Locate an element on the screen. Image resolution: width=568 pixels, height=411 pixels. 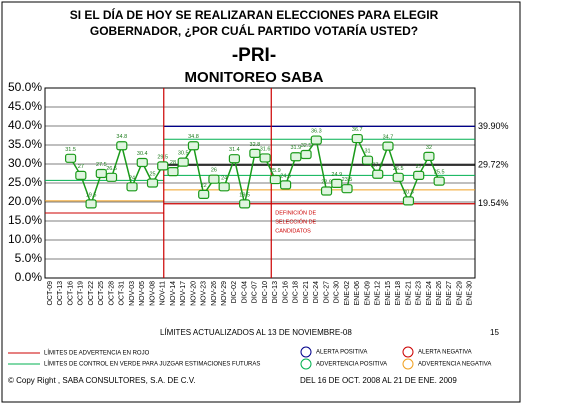
x-tick-label: OCT-16 is located at coordinates (70, 293).